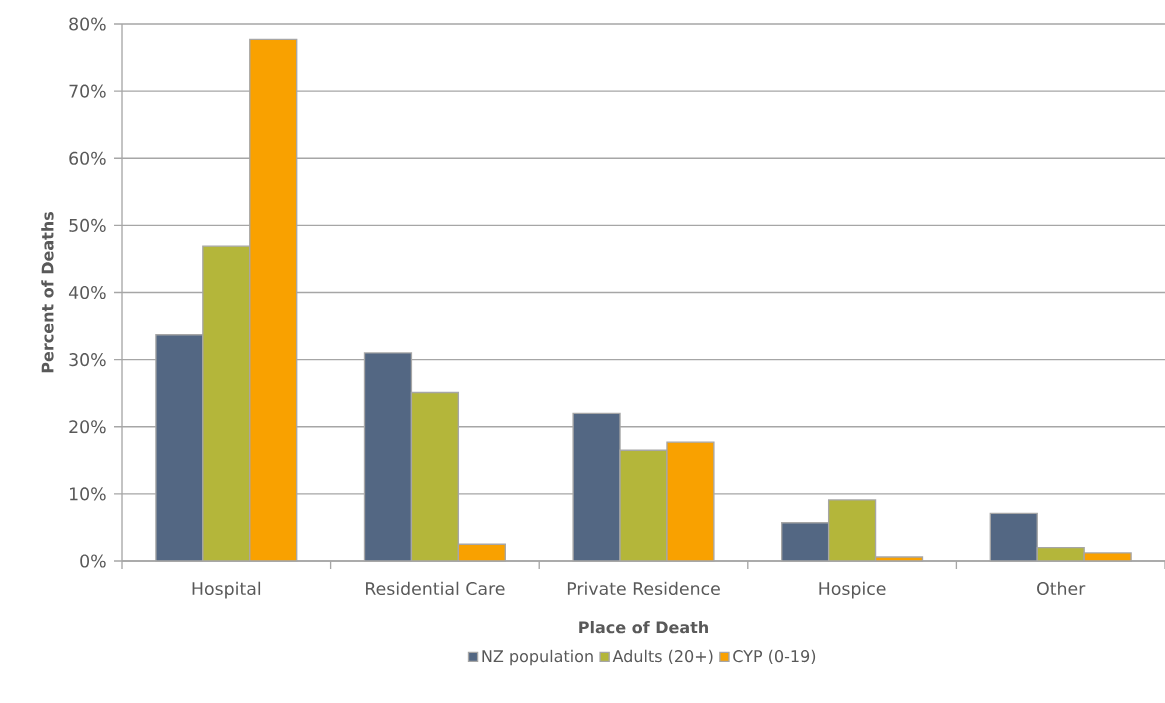 This screenshot has height=703, width=1165. I want to click on x-tick-label: Residential Care, so click(435, 588).